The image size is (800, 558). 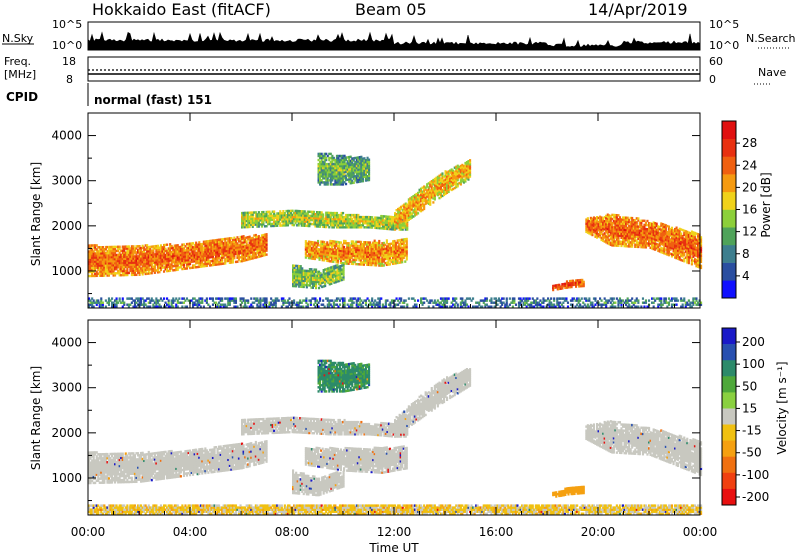 I want to click on nsearch-label: N.Search, so click(x=771, y=38).